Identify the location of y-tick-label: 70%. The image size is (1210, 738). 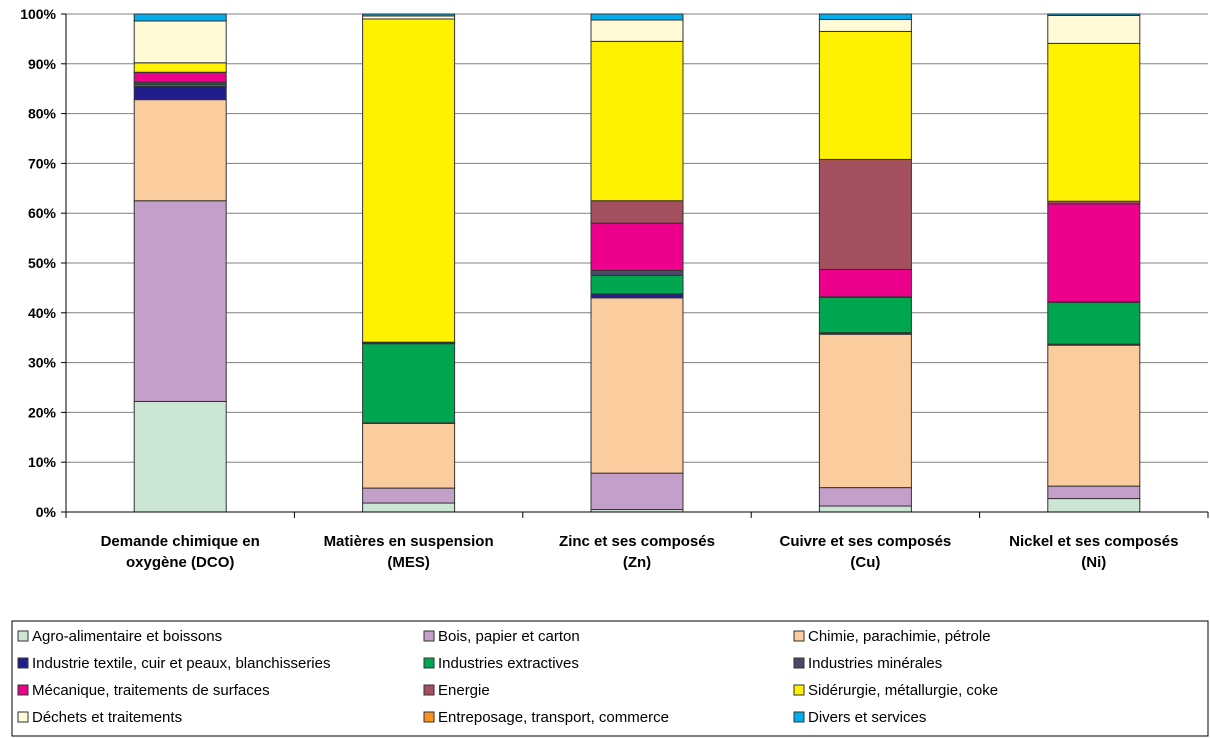
(42, 163).